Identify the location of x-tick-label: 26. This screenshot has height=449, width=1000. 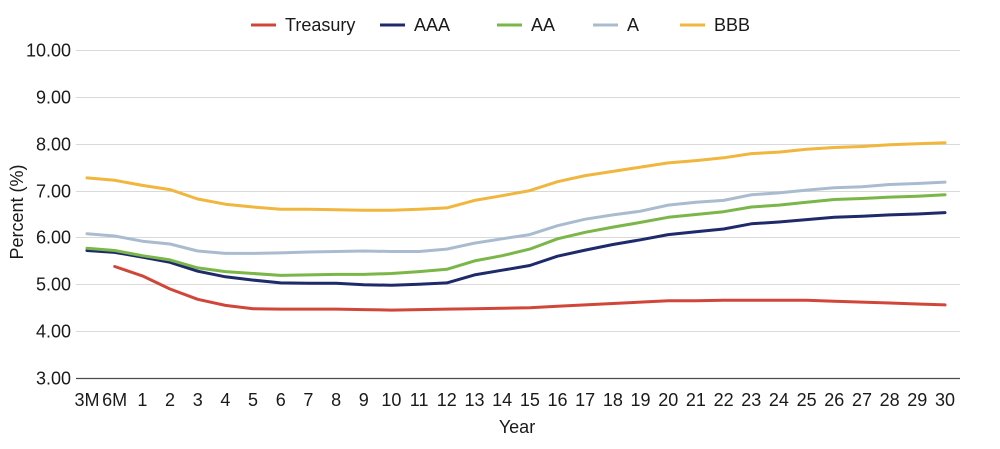
(834, 400).